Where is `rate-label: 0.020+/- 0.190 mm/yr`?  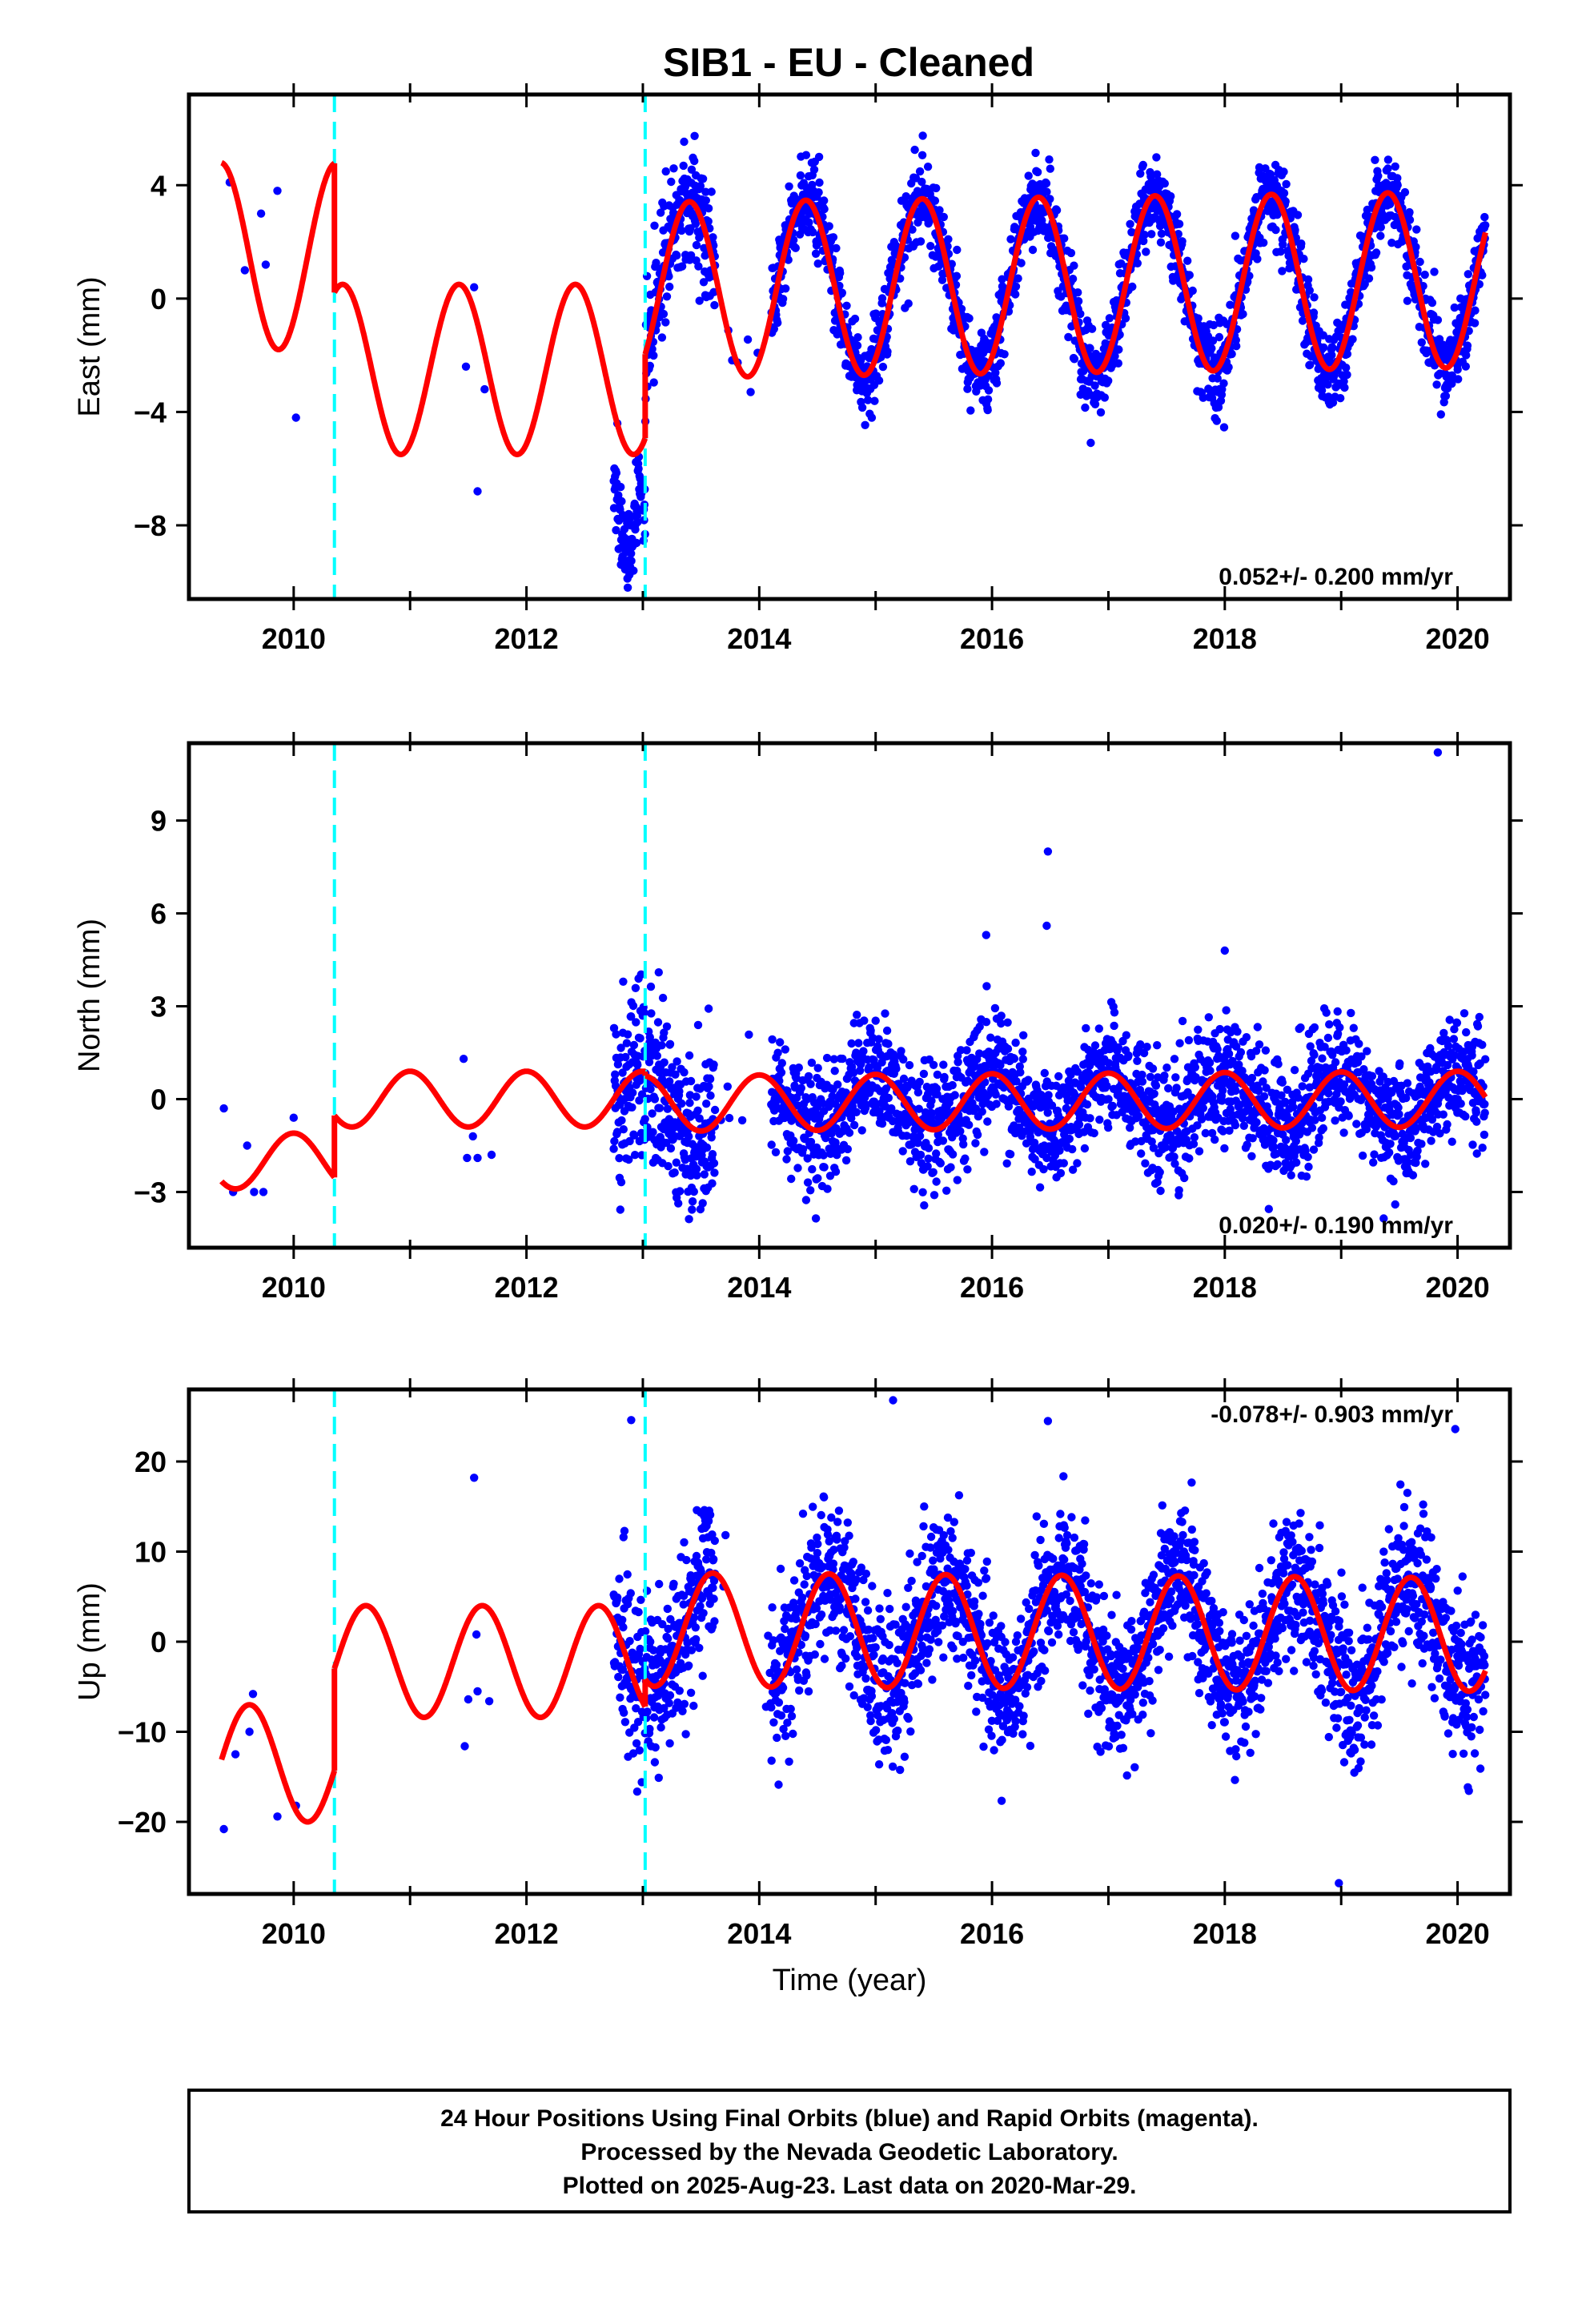
rate-label: 0.020+/- 0.190 mm/yr is located at coordinates (1336, 1225).